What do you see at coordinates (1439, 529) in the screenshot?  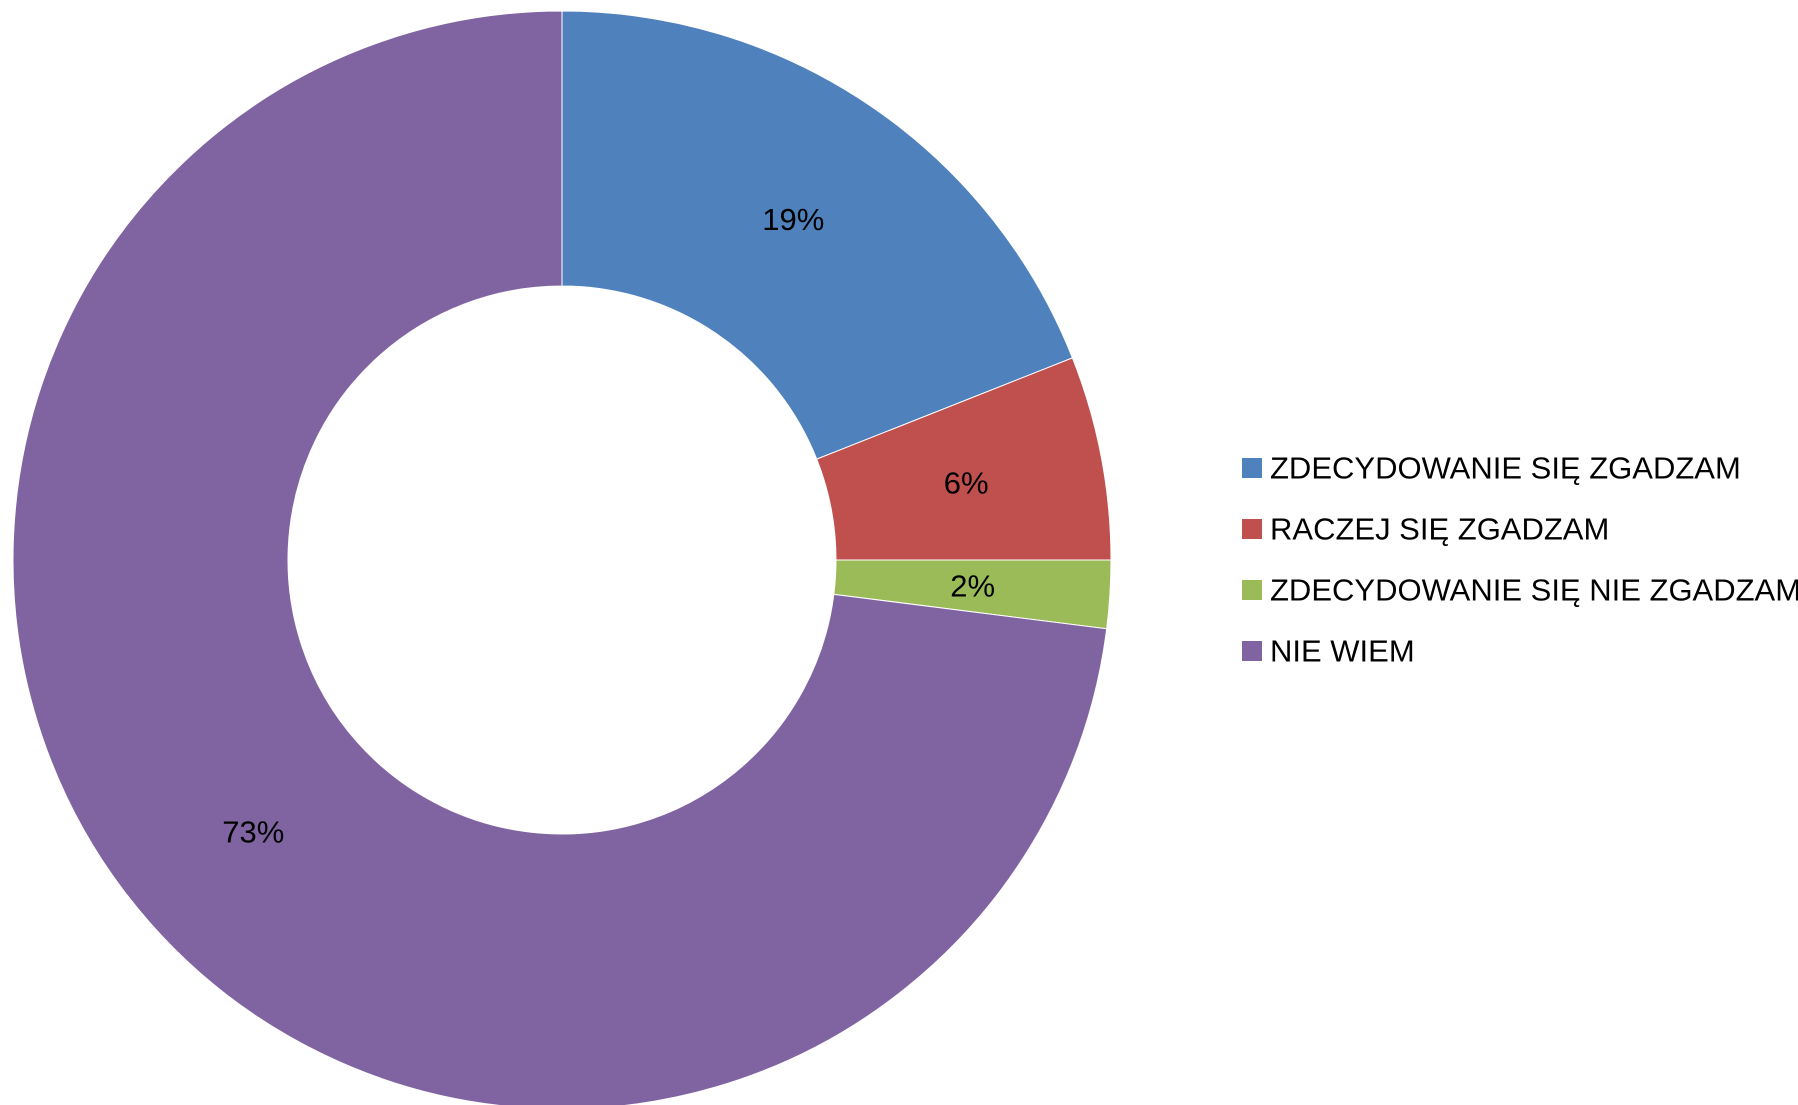 I see `legend-label-2: RACZEJ SIĘ ZGADZAM` at bounding box center [1439, 529].